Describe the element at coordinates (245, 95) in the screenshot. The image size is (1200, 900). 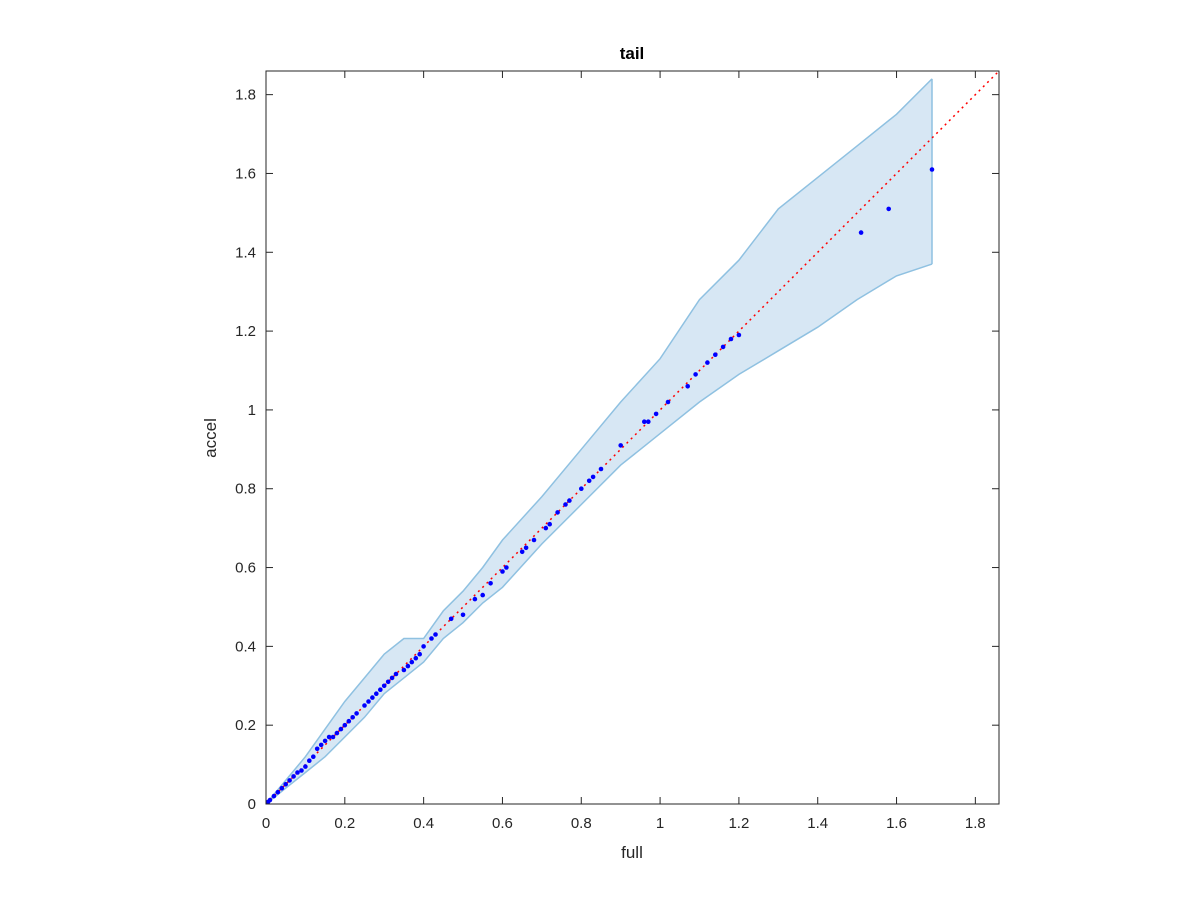
I see `y-tick-label: 1.8` at that location.